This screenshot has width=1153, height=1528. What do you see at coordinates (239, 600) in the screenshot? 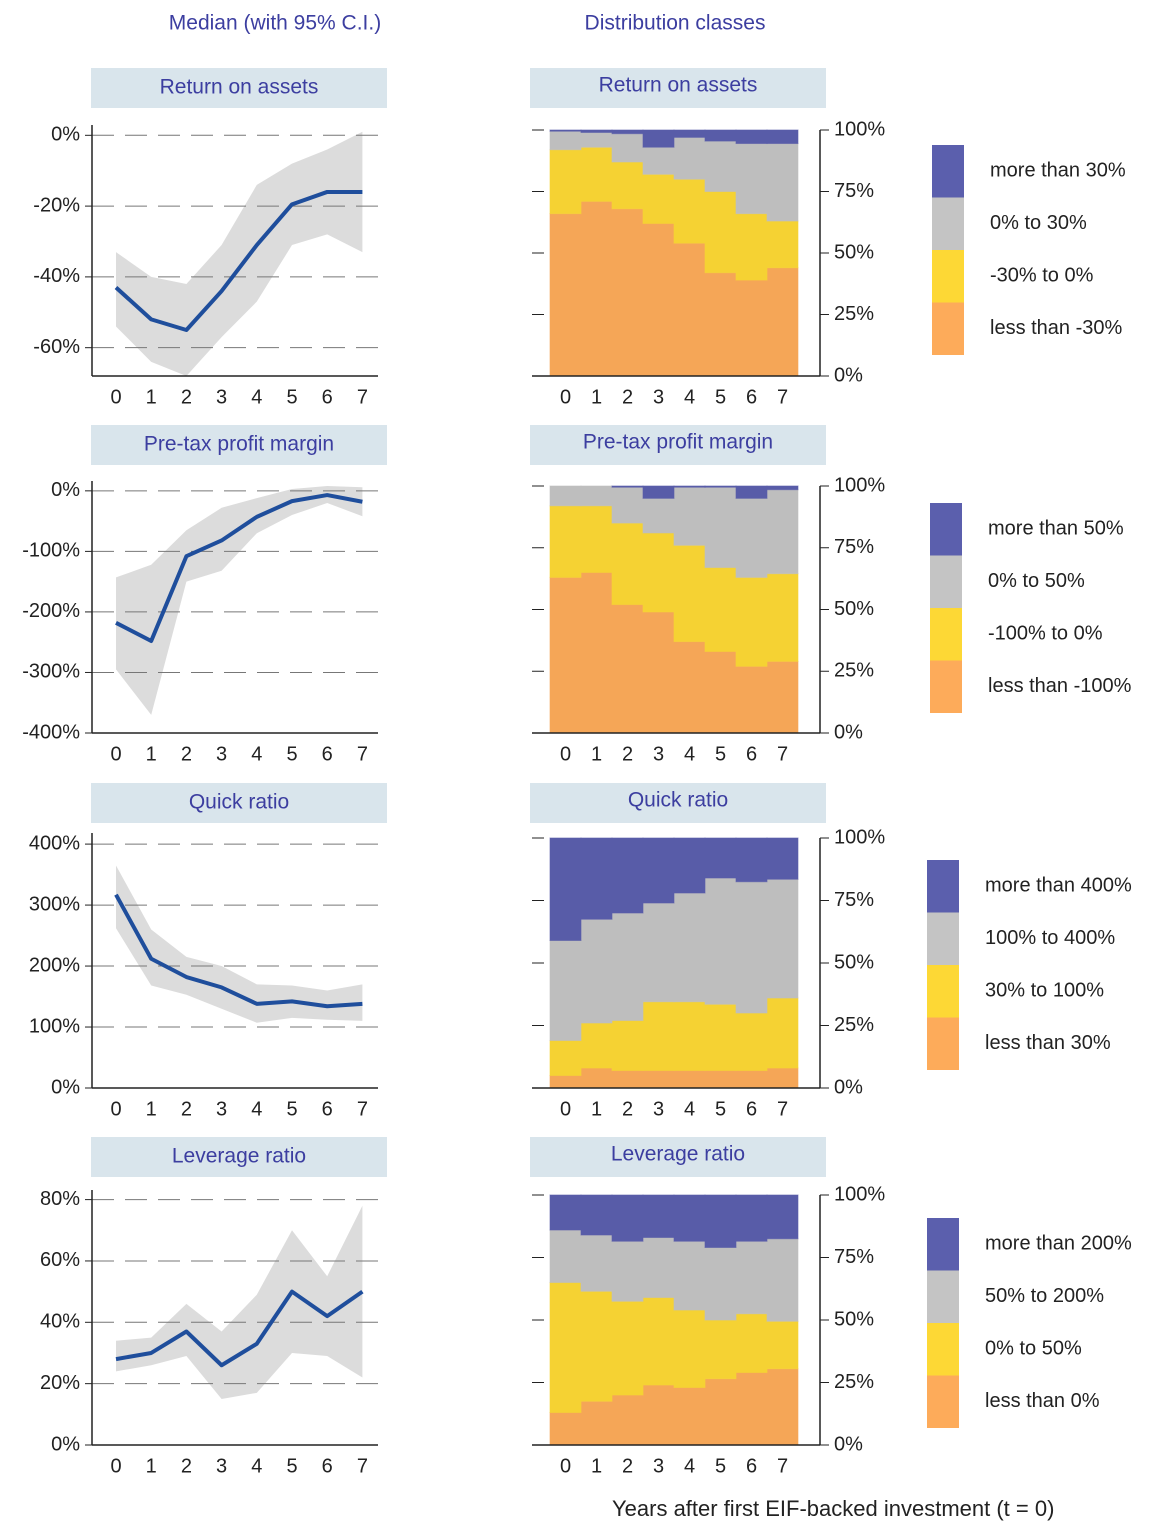
I see `confidence-band` at bounding box center [239, 600].